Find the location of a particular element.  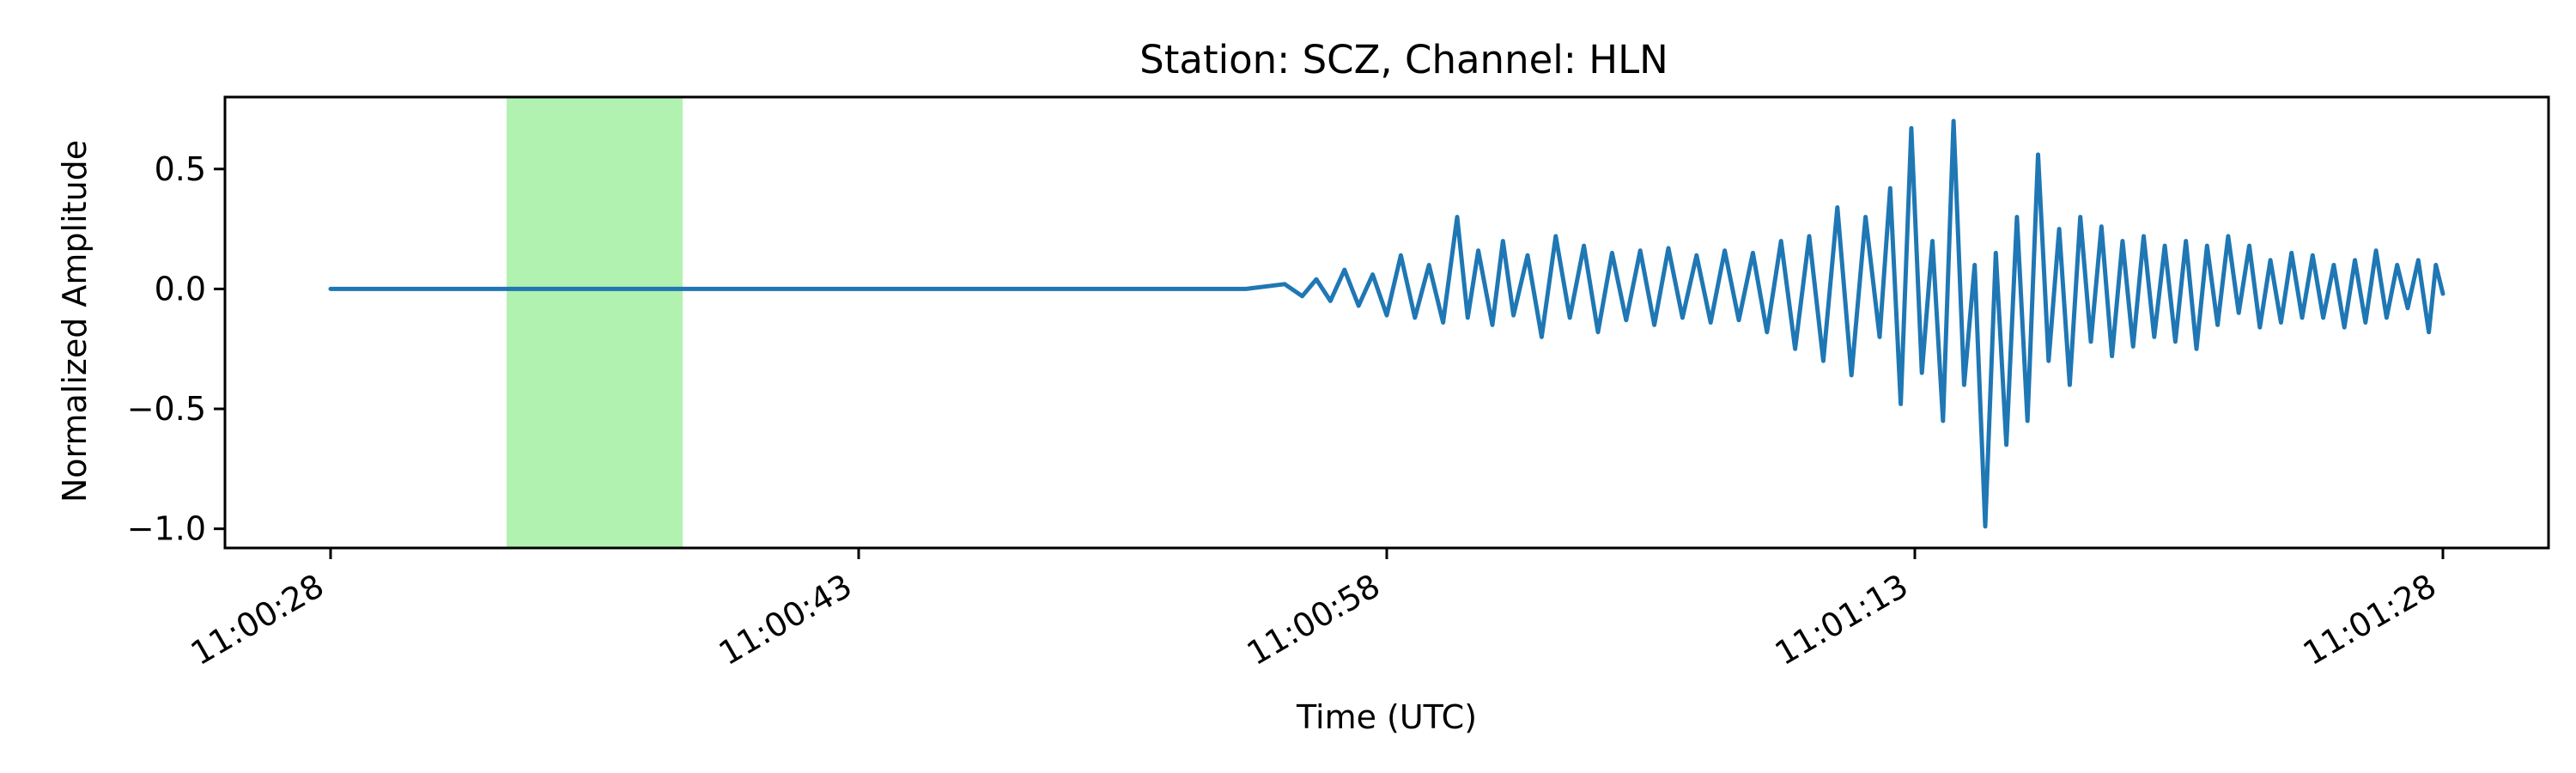

x-tick-label: 11:00:58 is located at coordinates (1314, 620).